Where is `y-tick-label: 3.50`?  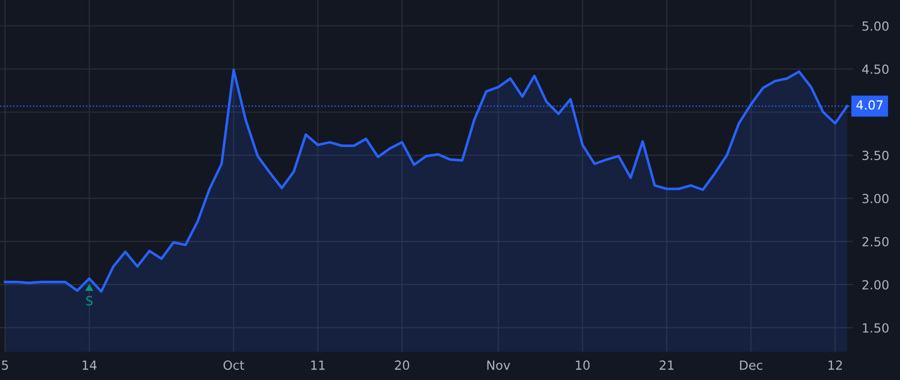 y-tick-label: 3.50 is located at coordinates (875, 155).